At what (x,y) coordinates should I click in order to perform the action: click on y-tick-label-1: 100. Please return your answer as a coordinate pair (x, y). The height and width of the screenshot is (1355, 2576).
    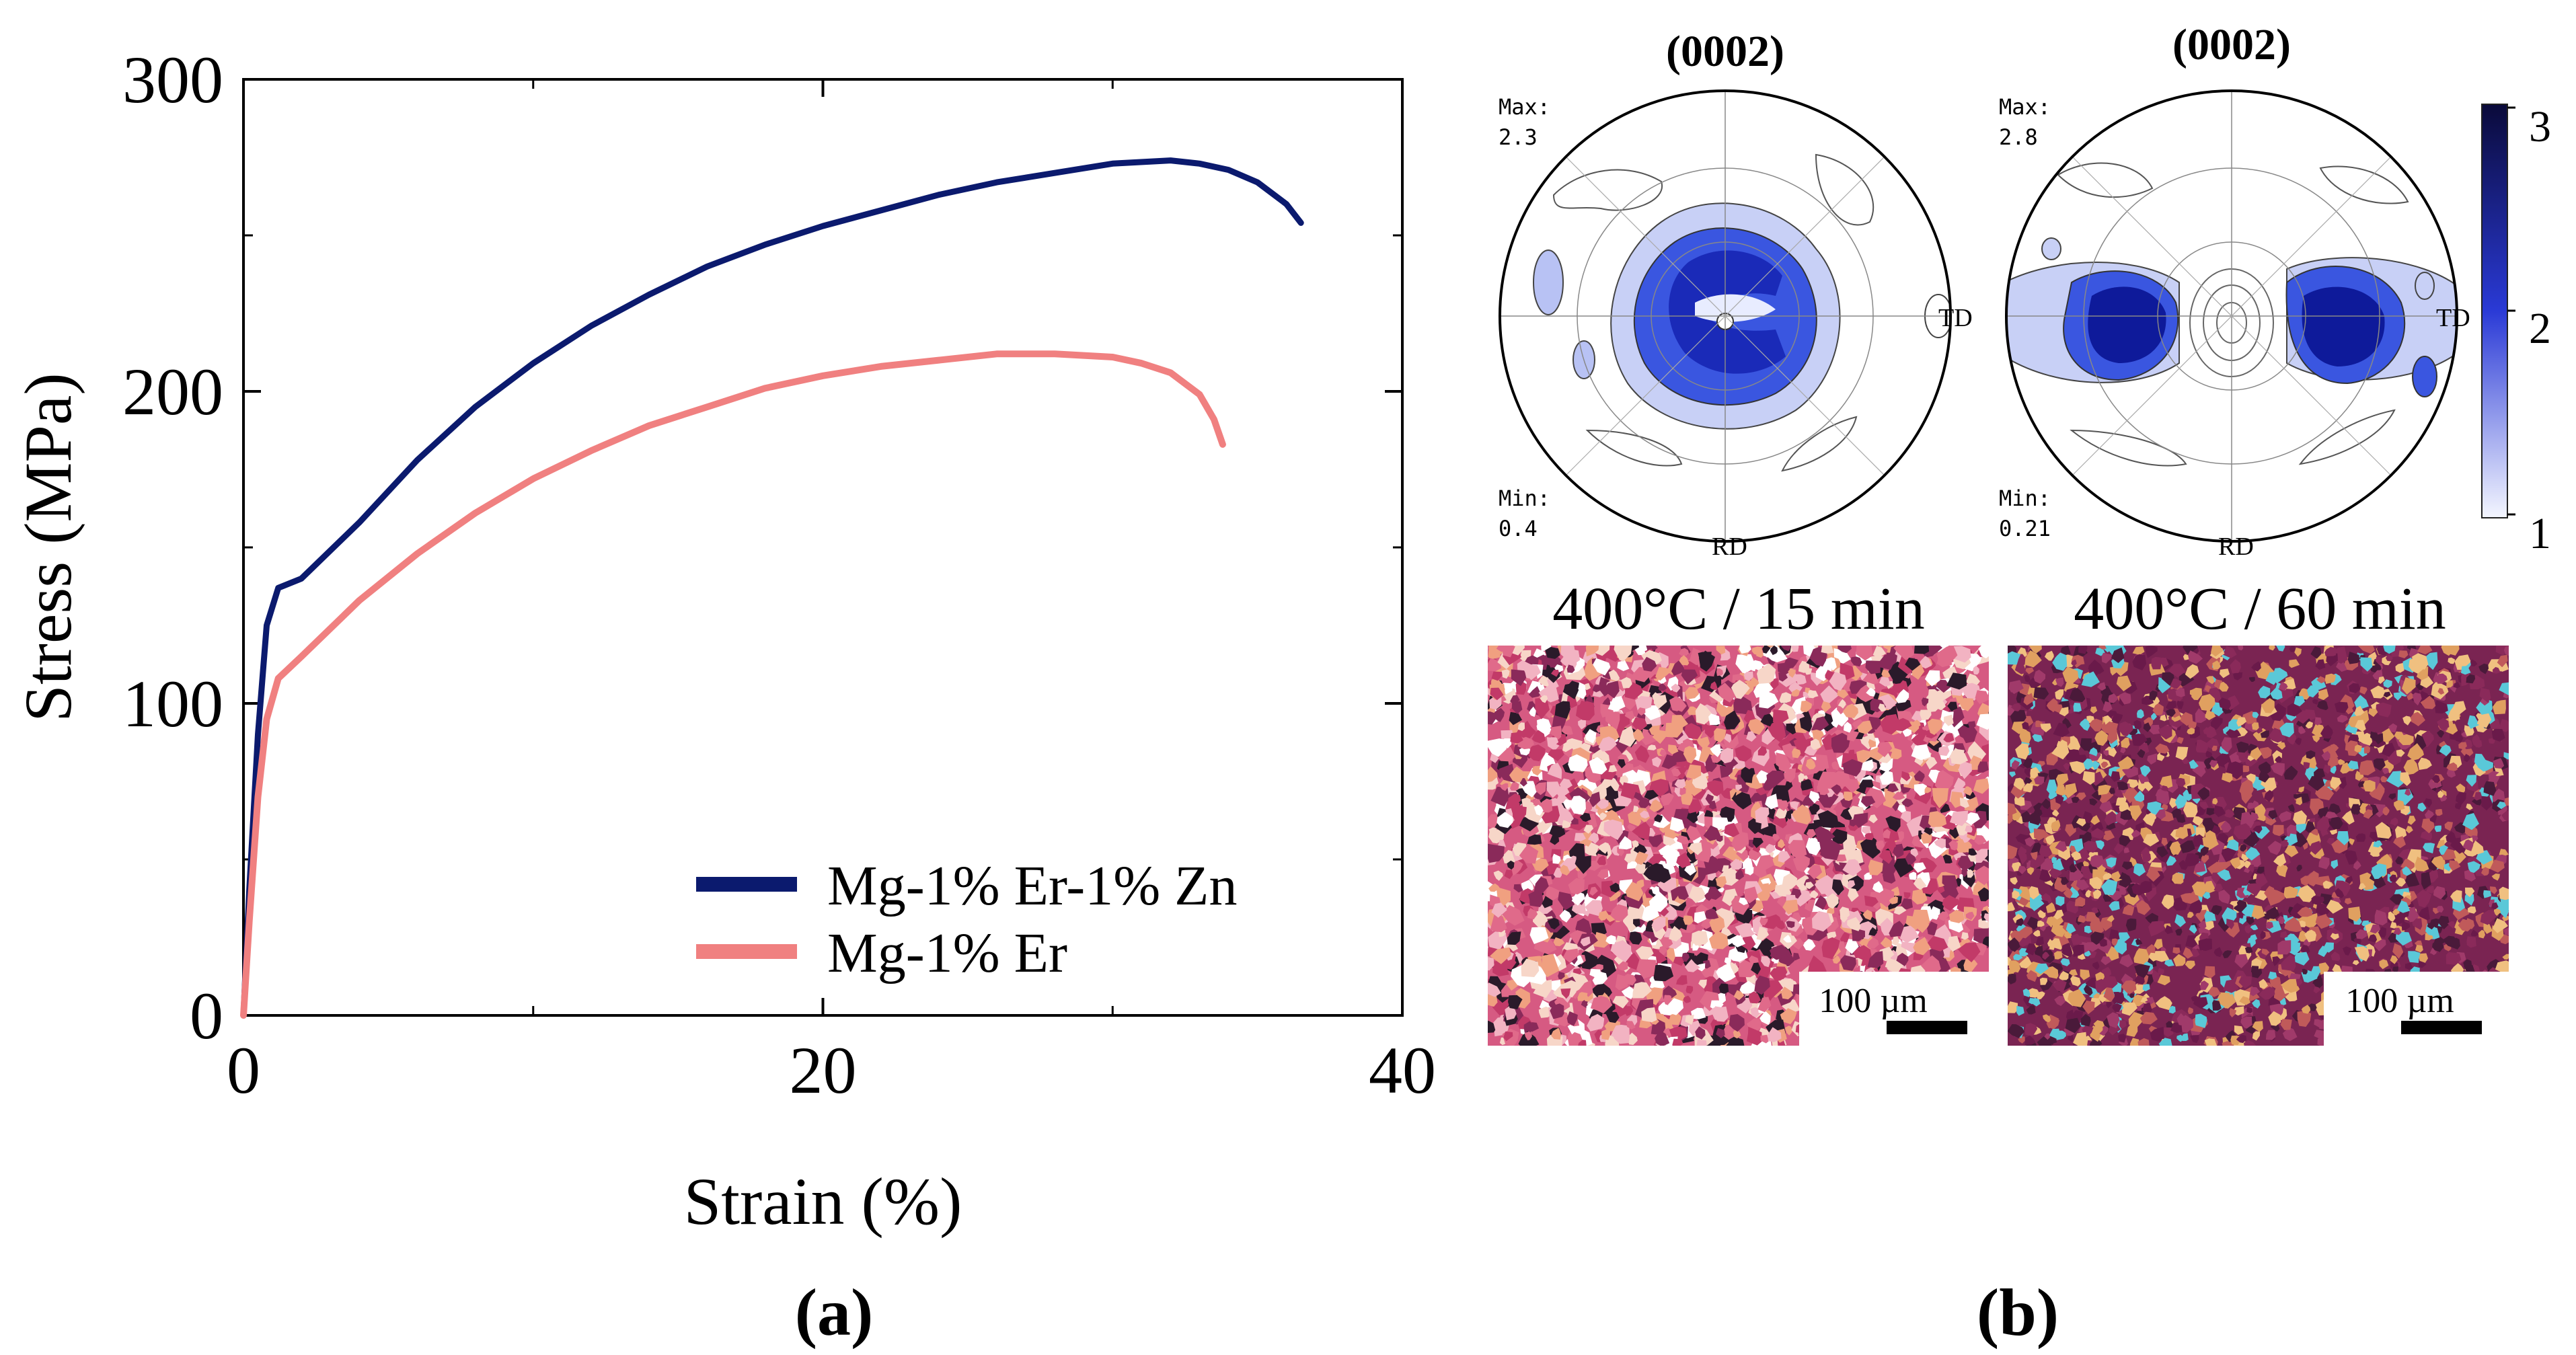
    Looking at the image, I should click on (172, 704).